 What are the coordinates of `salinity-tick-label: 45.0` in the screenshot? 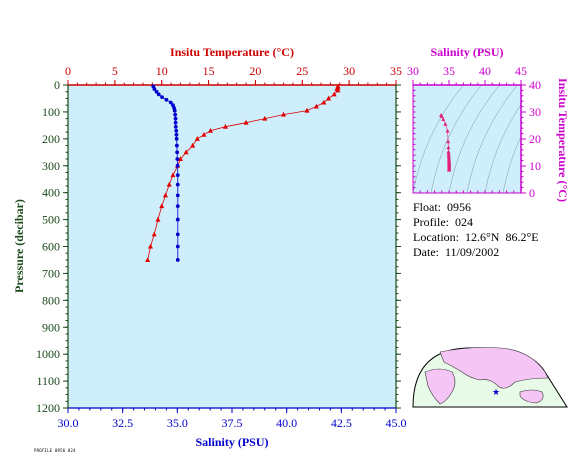 It's located at (396, 423).